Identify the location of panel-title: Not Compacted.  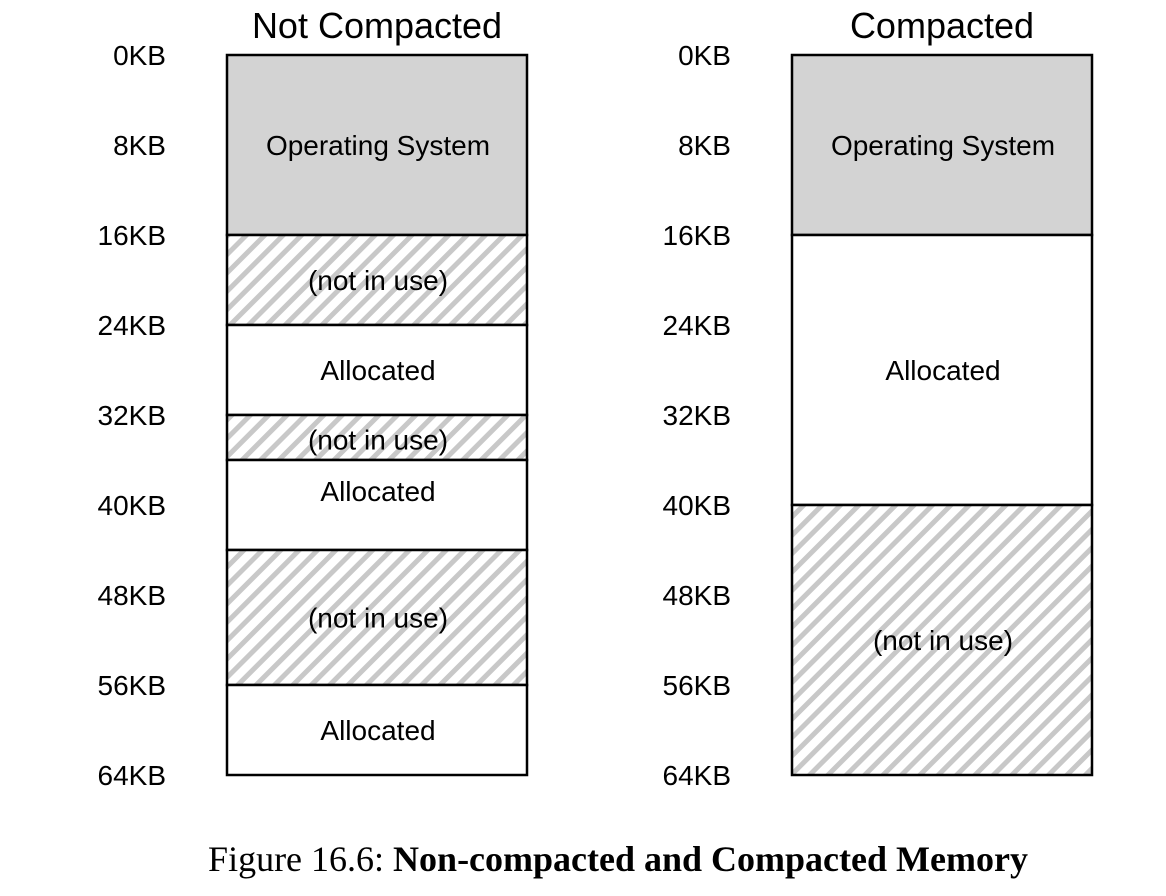
(377, 25).